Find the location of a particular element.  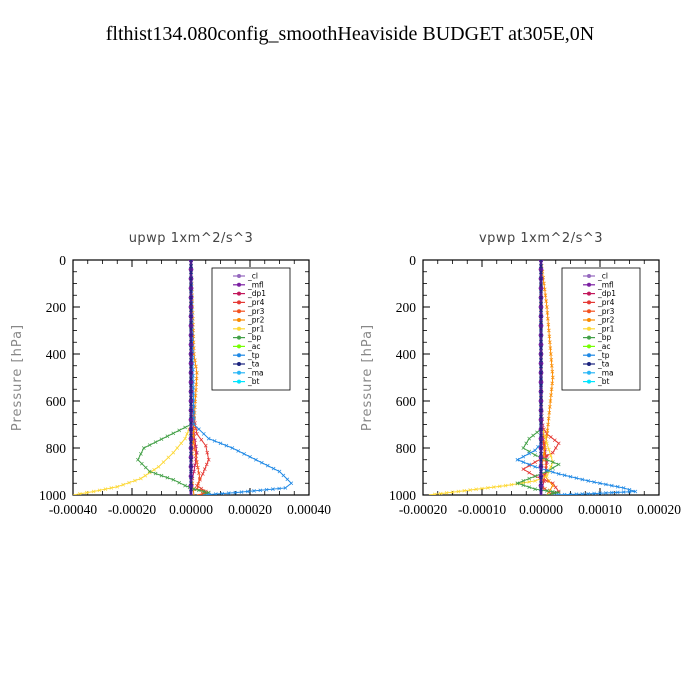

legend-item: _pr3 is located at coordinates (249, 311).